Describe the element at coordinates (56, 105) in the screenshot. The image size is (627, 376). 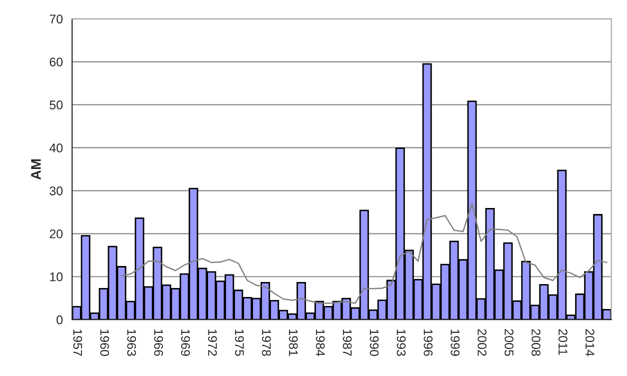
I see `y-tick-label: 50` at that location.